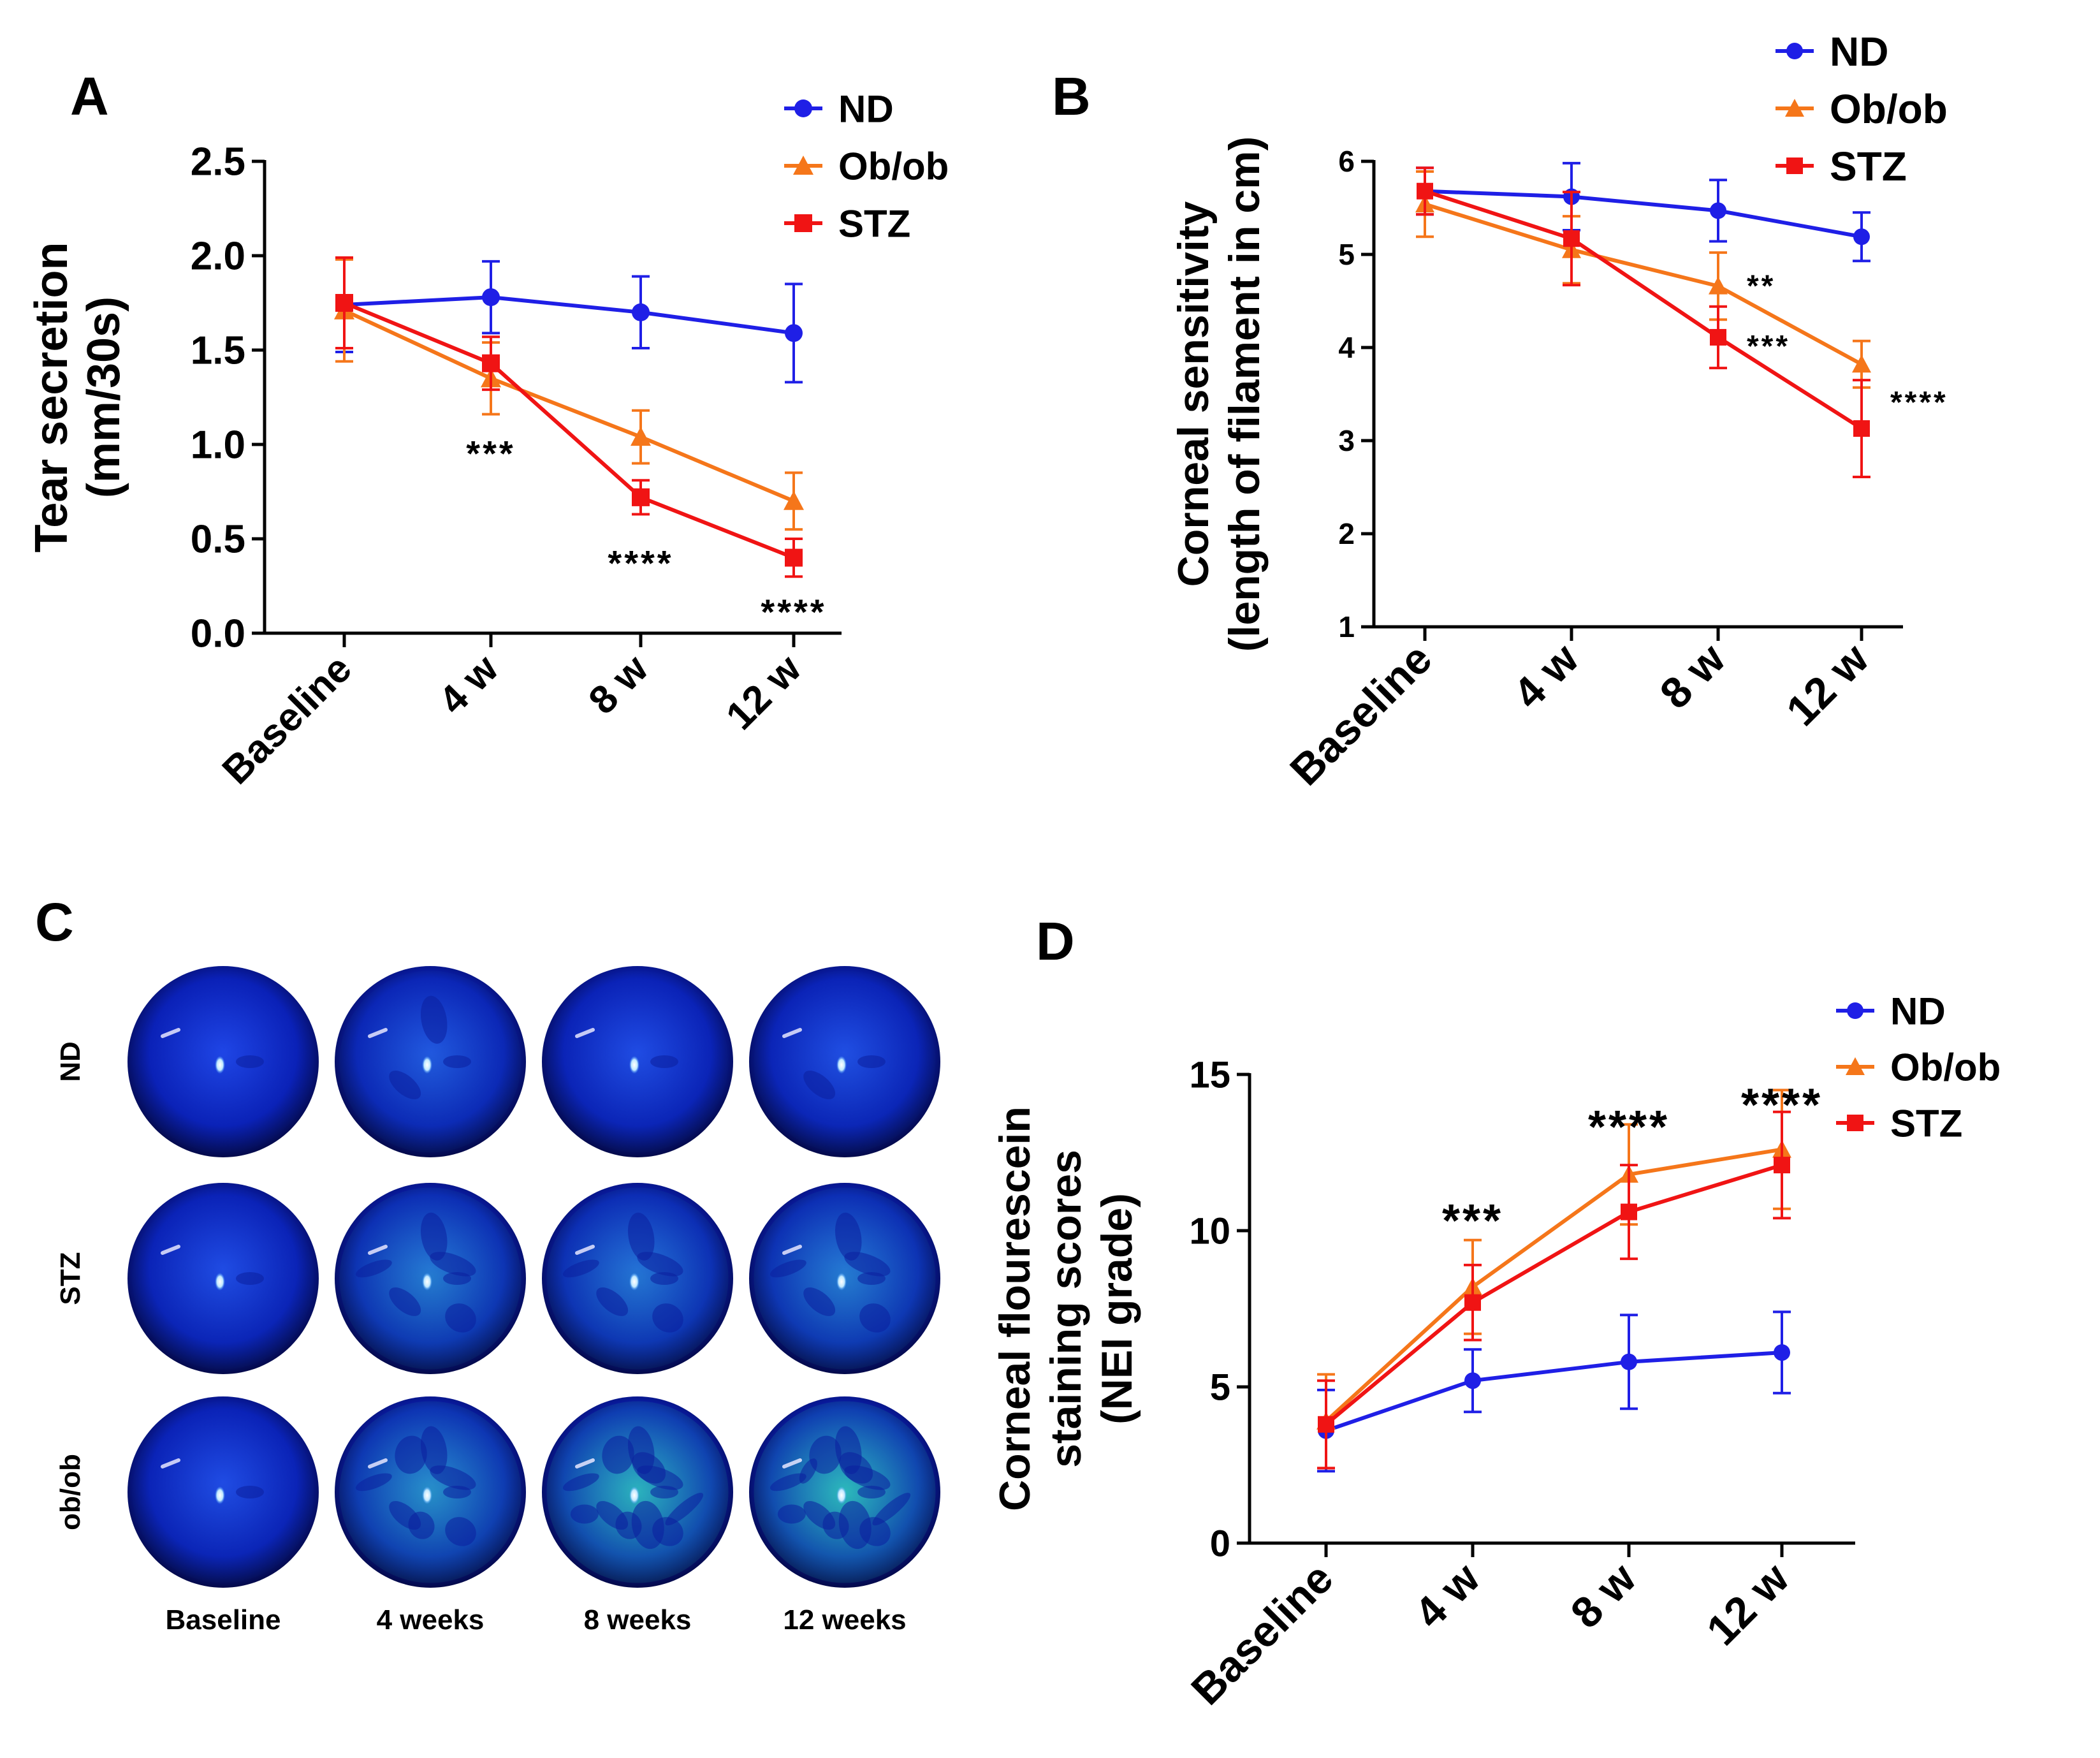 This screenshot has height=1758, width=2100. I want to click on y-tick-label: 1, so click(1346, 626).